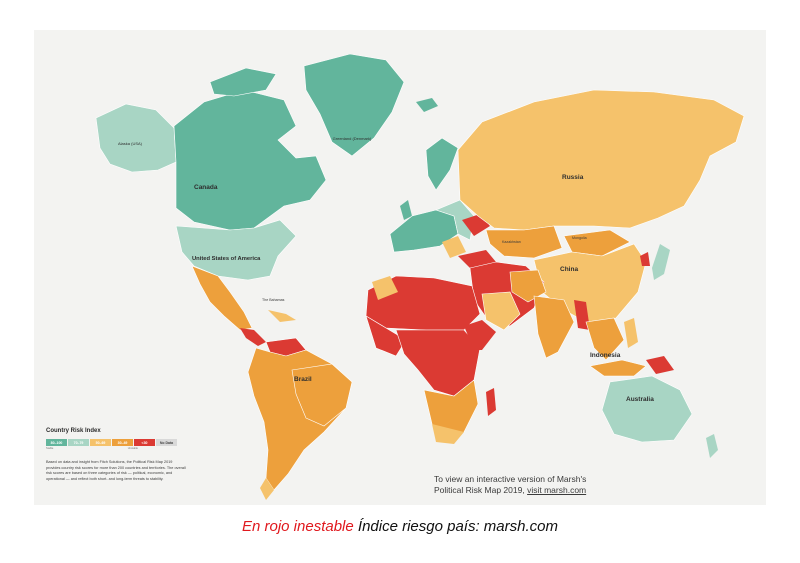 This screenshot has width=800, height=563. I want to click on legend-swatches: 80–100 70–79 50–69 30–49 <30 No Data, so click(126, 442).